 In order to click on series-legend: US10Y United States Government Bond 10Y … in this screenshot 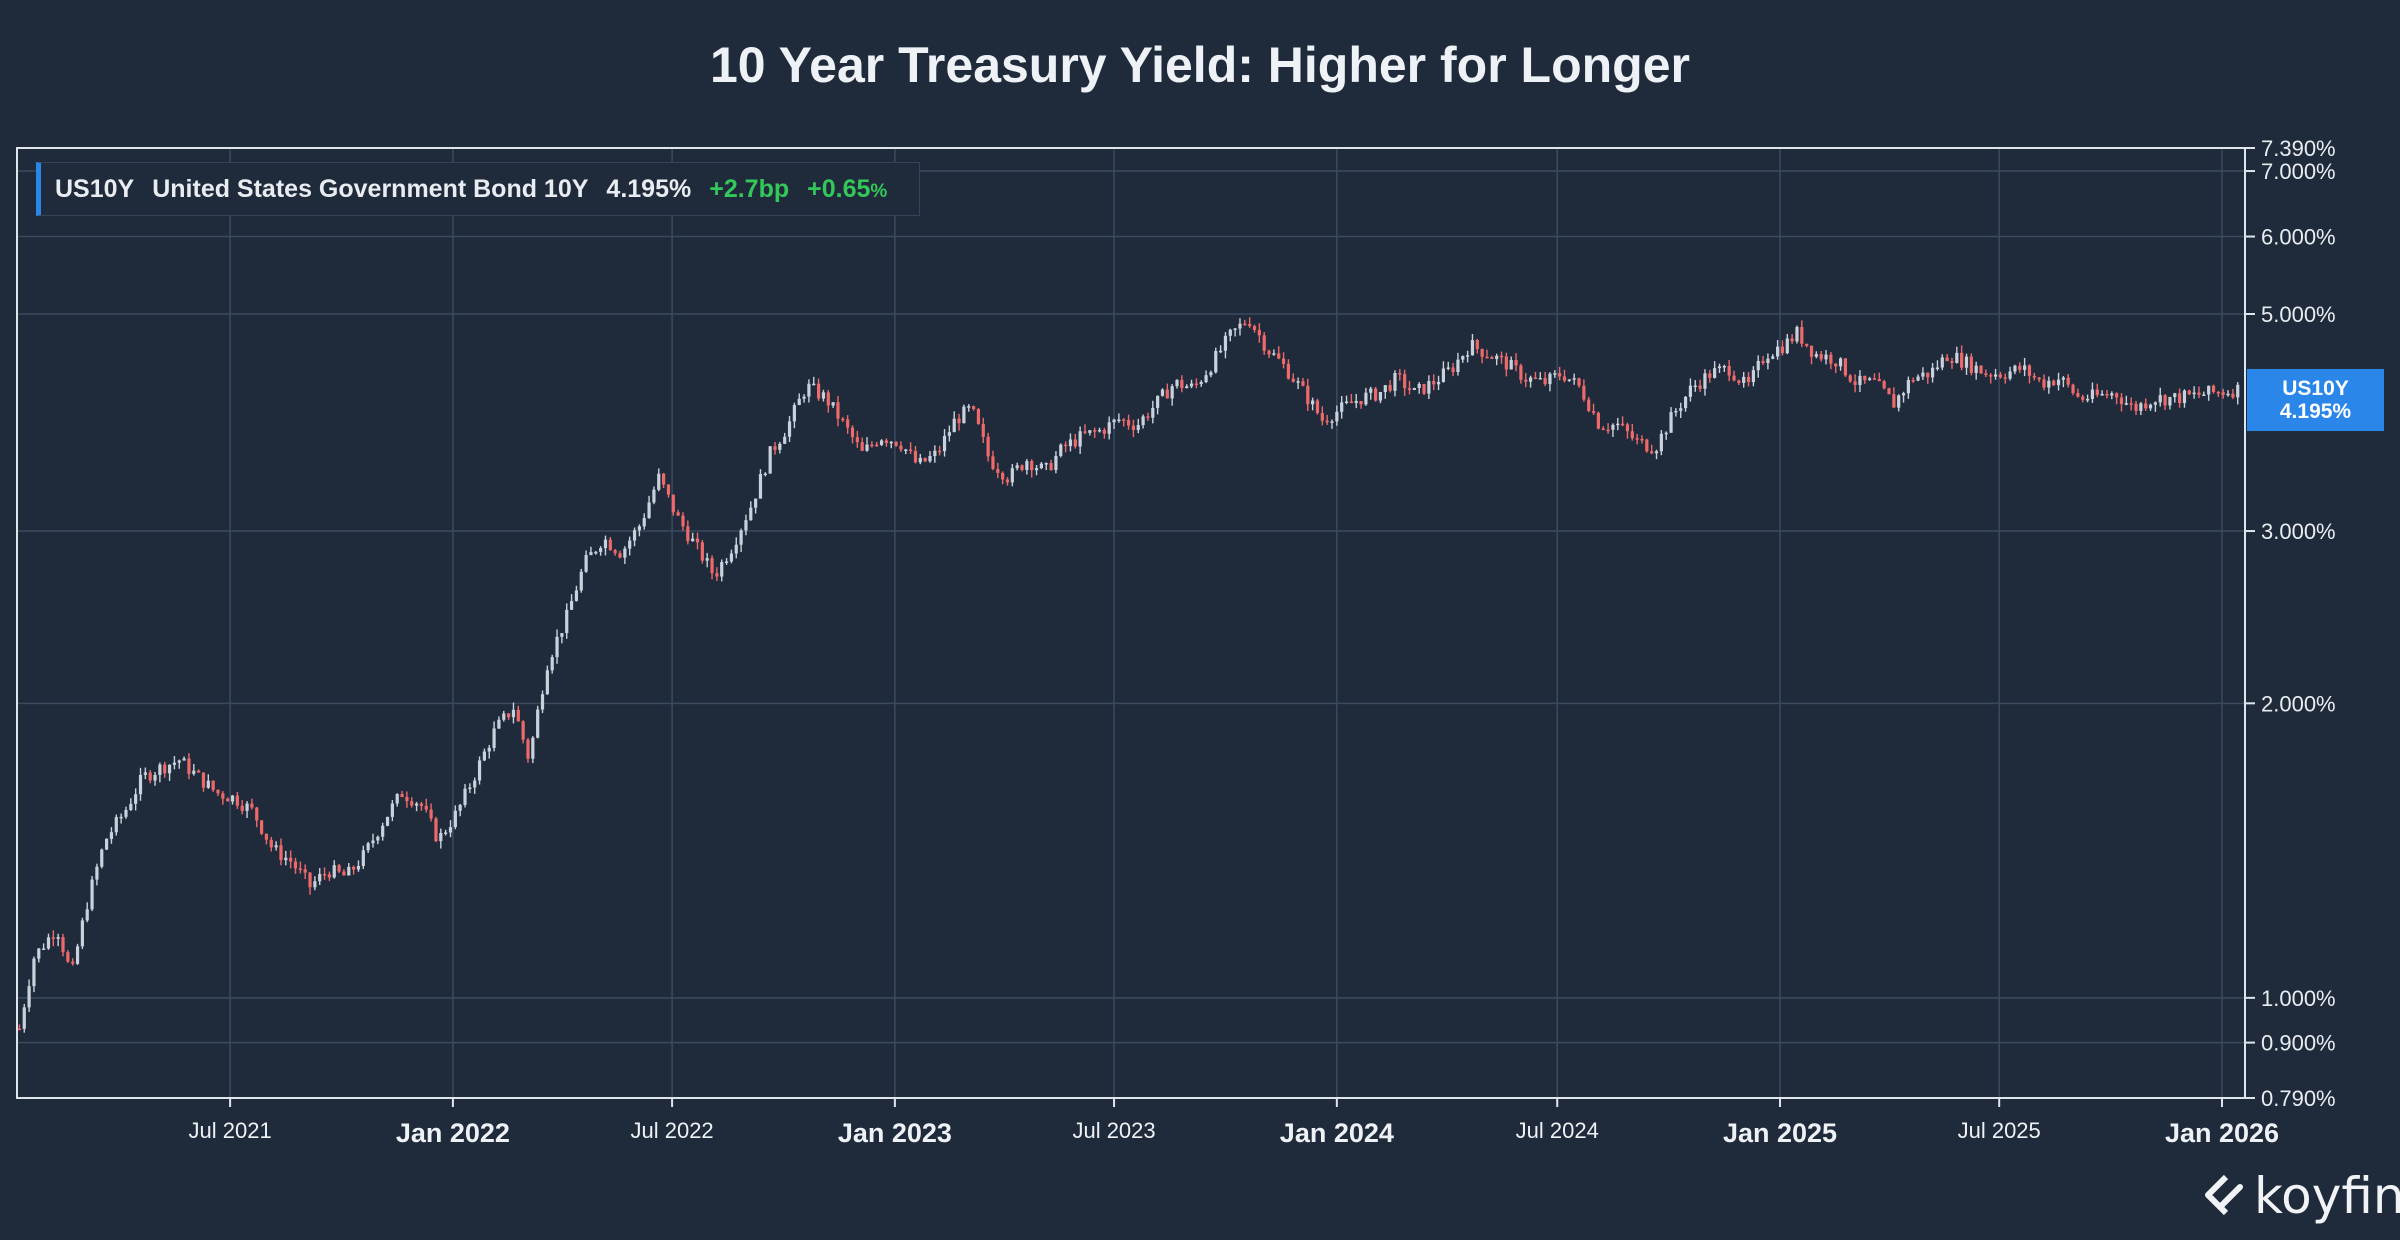, I will do `click(478, 189)`.